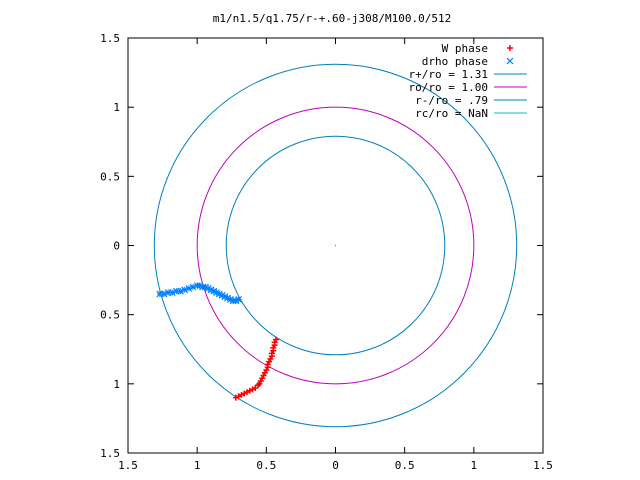 The image size is (640, 480). What do you see at coordinates (332, 18) in the screenshot?
I see `chart-title: m1/n1.5/q1.75/r-+.60-j308/M100.0/512` at bounding box center [332, 18].